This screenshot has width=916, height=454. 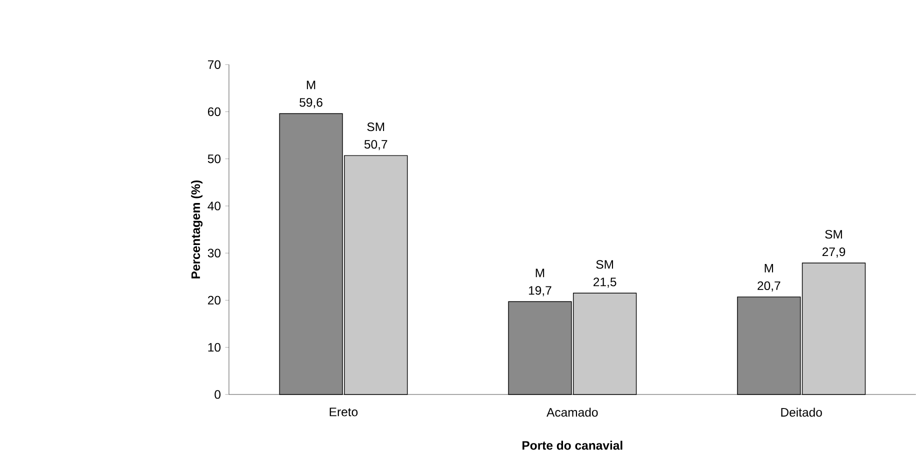 I want to click on x-tick-label: Acamado, so click(x=572, y=412).